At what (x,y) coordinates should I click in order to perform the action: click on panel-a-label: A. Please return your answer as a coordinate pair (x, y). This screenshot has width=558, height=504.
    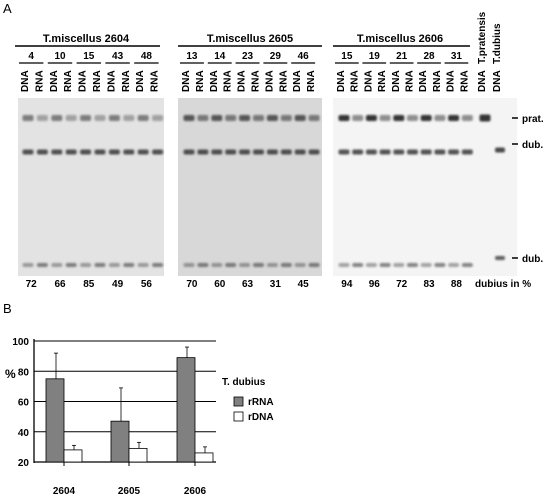
    Looking at the image, I should click on (7, 8).